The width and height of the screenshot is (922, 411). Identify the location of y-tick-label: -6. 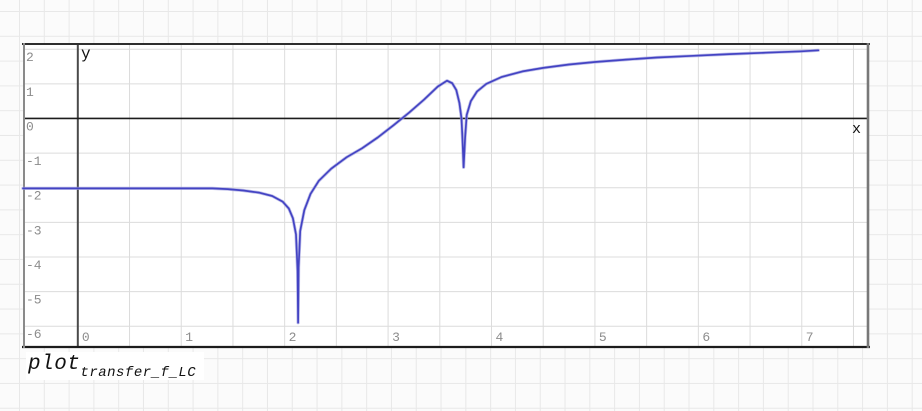
(34, 334).